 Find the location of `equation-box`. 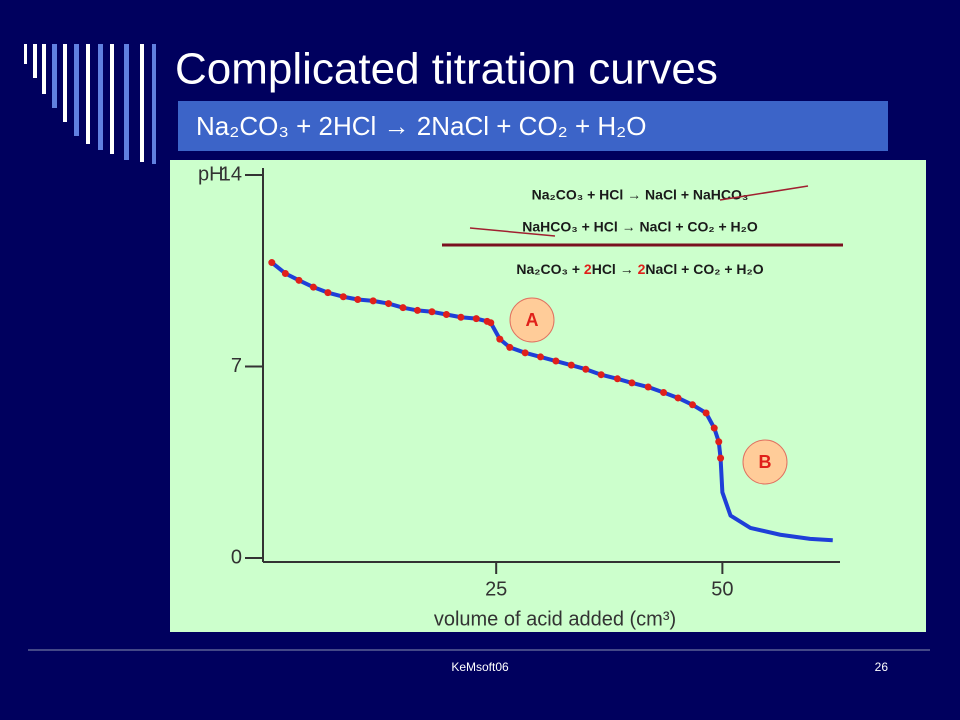

equation-box is located at coordinates (533, 126).